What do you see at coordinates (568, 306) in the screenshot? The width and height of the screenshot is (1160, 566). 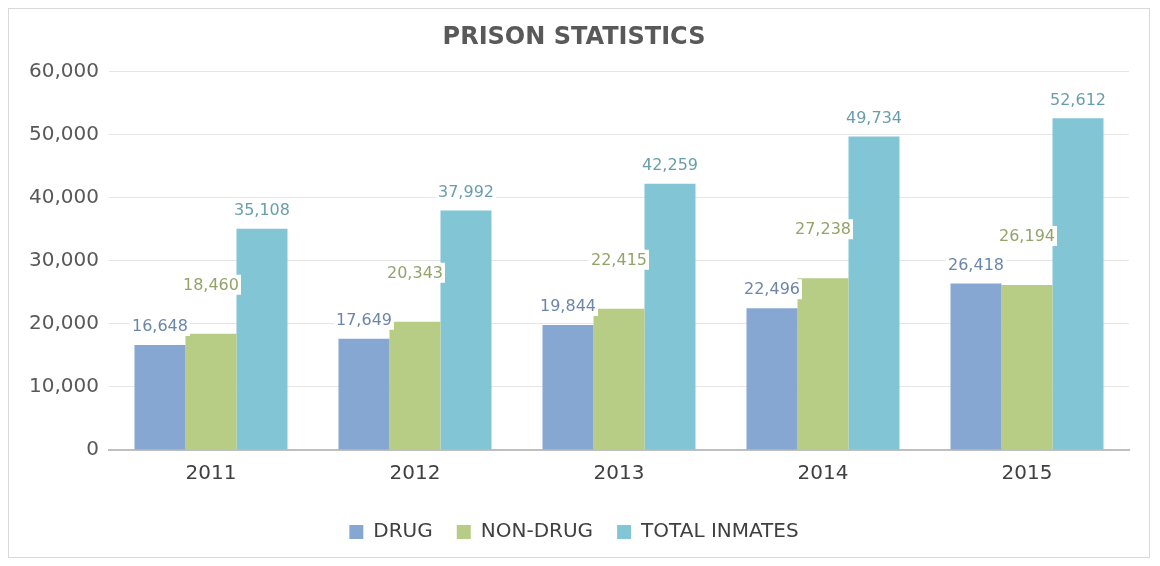 I see `data-label: 19,844` at bounding box center [568, 306].